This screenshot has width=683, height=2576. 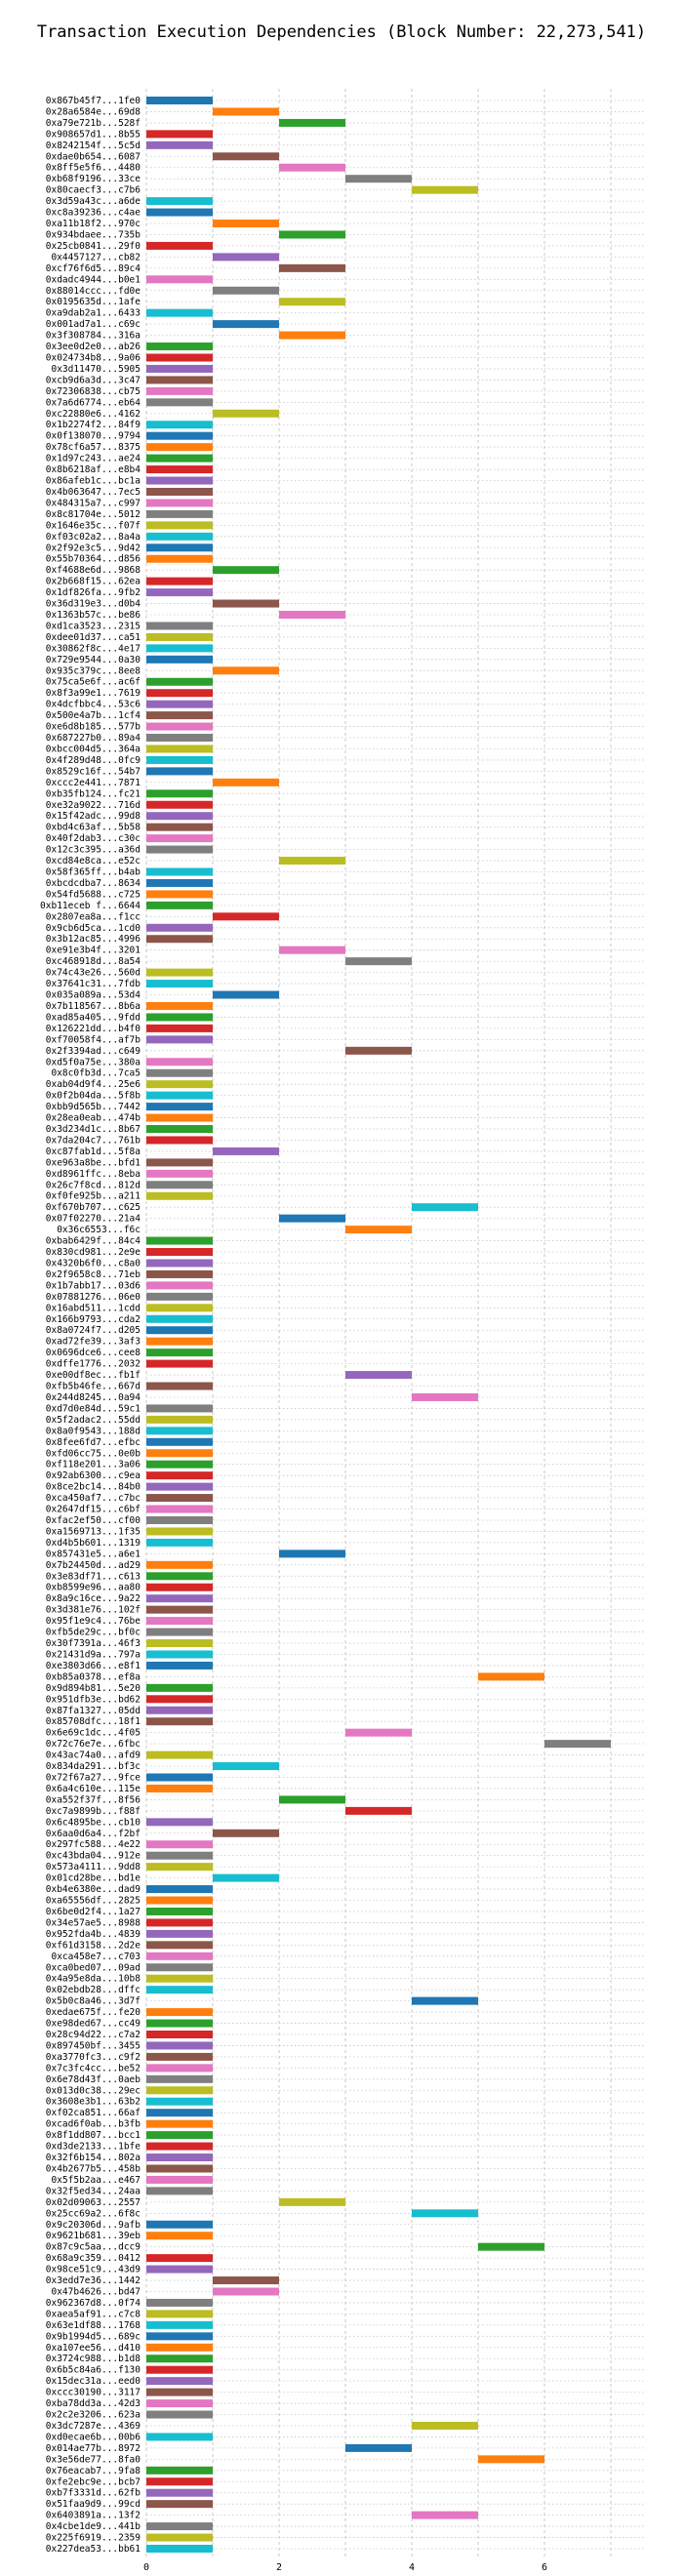 I want to click on tx-hash-label: 0xccc30190...3117, so click(x=93, y=2393).